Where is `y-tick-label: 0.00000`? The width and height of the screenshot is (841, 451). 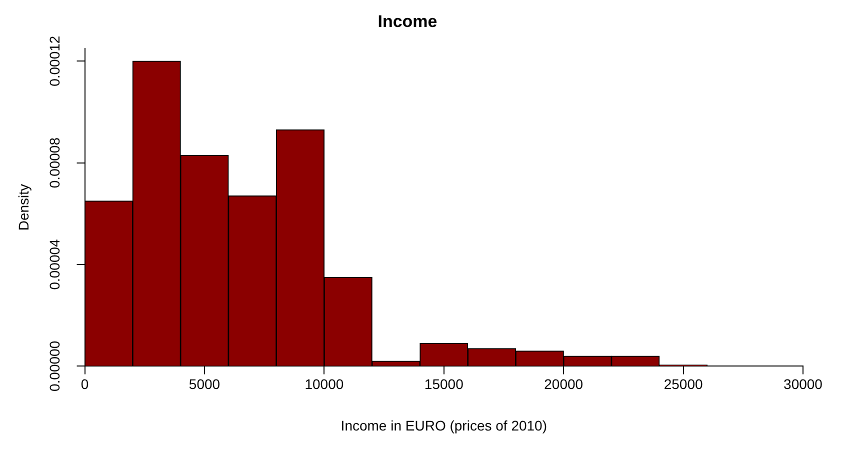
y-tick-label: 0.00000 is located at coordinates (54, 366).